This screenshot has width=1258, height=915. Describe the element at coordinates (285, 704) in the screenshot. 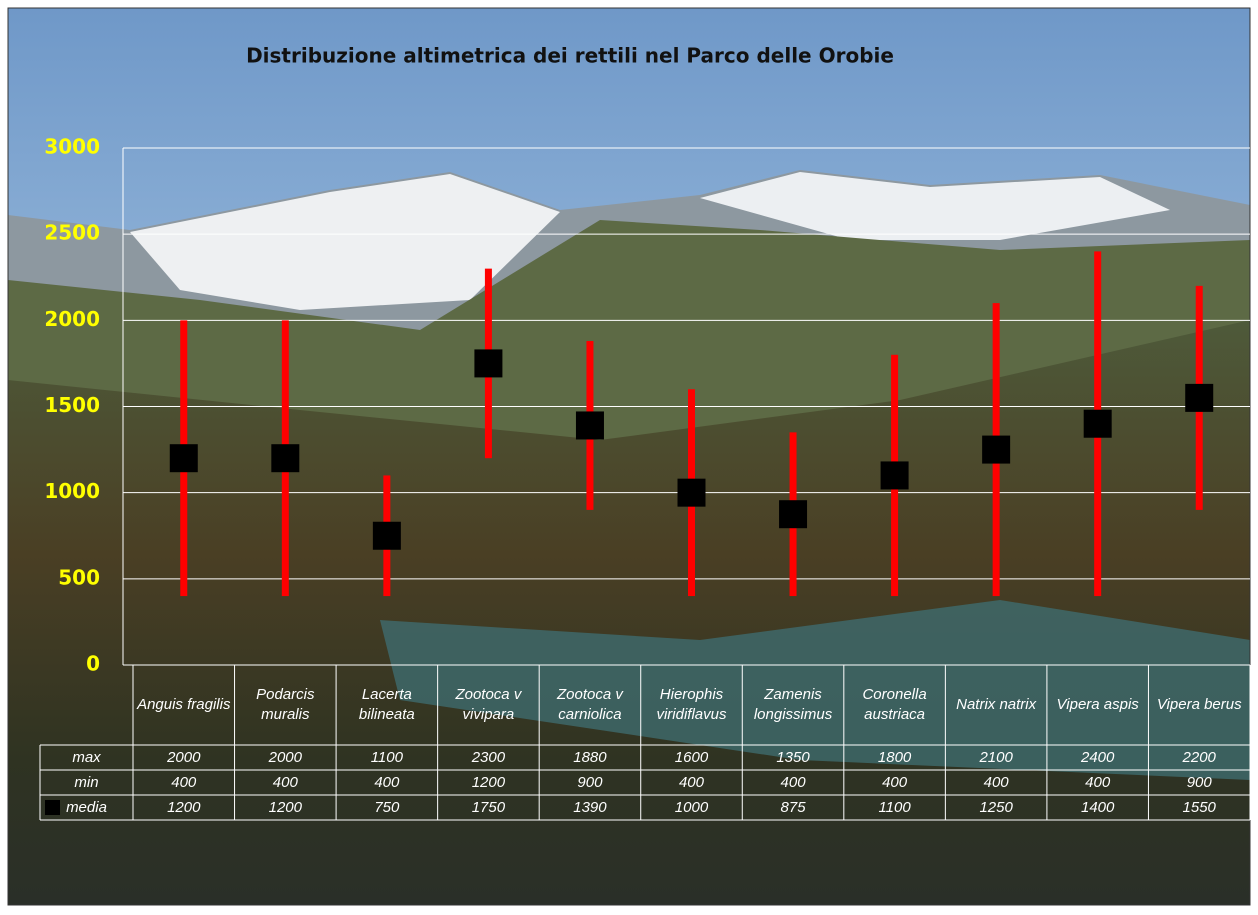

I see `category-label: Podarcis muralis` at that location.